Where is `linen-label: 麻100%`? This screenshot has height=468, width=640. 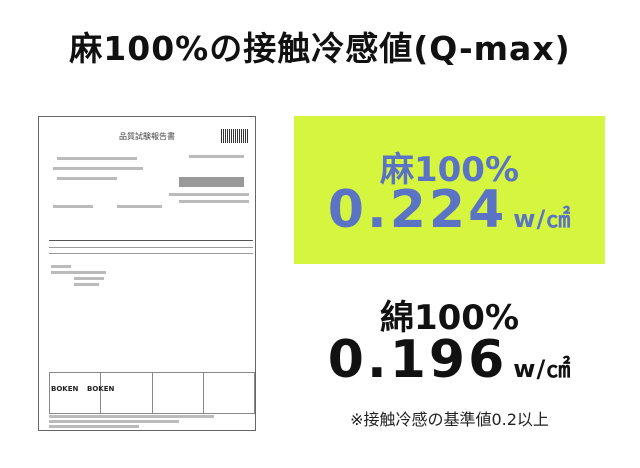 linen-label: 麻100% is located at coordinates (449, 170).